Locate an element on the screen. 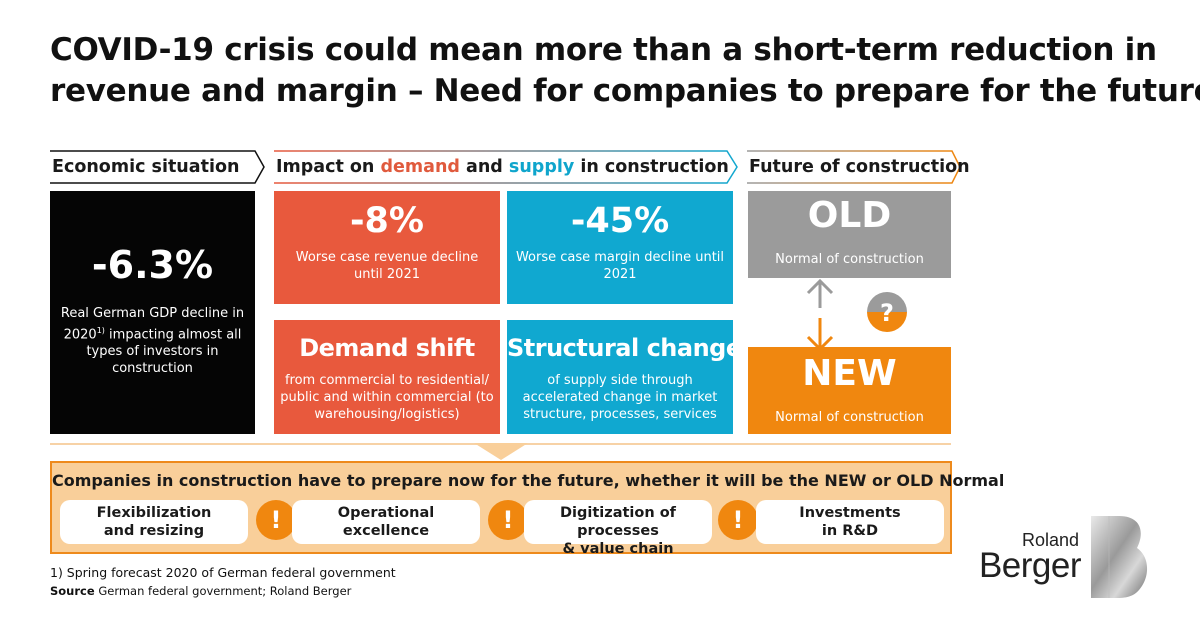 The height and width of the screenshot is (630, 1200). old-normal-box: OLD Normal of construction is located at coordinates (849, 234).